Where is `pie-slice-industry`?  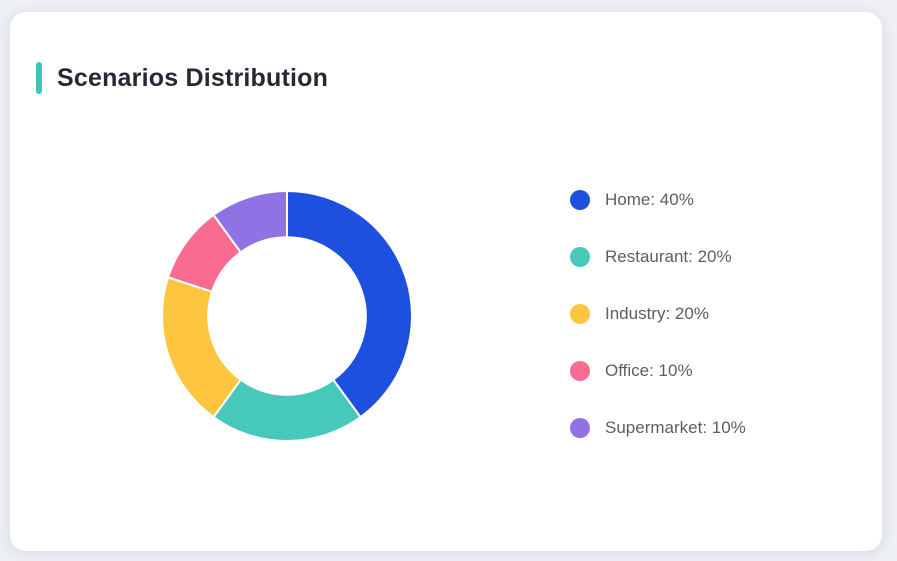 pie-slice-industry is located at coordinates (201, 347).